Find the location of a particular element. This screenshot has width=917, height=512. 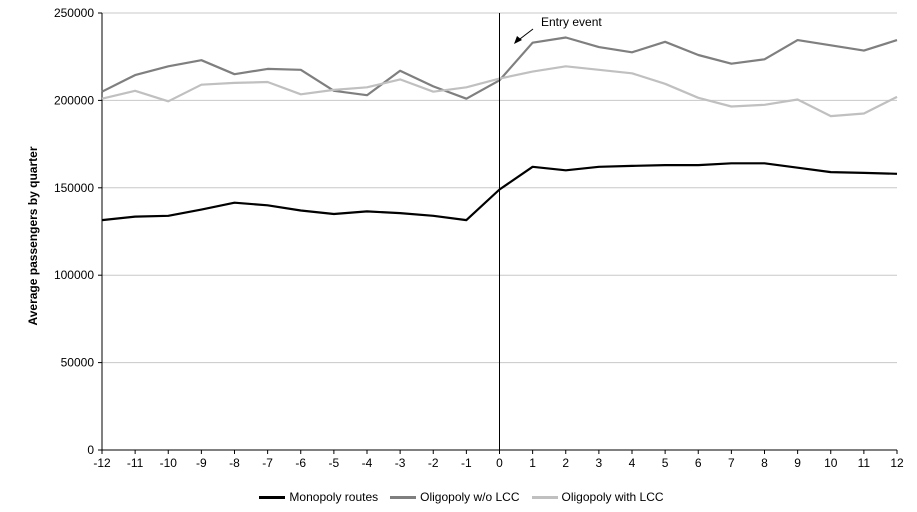

x-tick-label: 1 is located at coordinates (532, 463).